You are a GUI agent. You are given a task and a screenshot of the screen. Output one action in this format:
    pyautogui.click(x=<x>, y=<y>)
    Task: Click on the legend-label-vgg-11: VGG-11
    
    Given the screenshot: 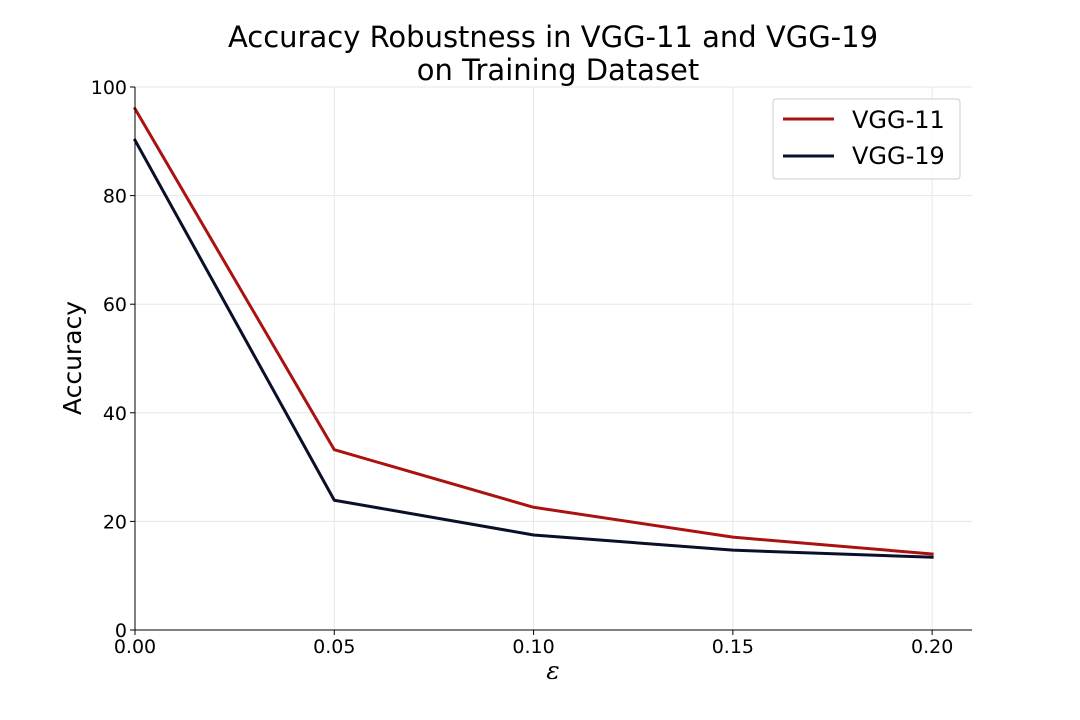 What is the action you would take?
    pyautogui.click(x=898, y=120)
    